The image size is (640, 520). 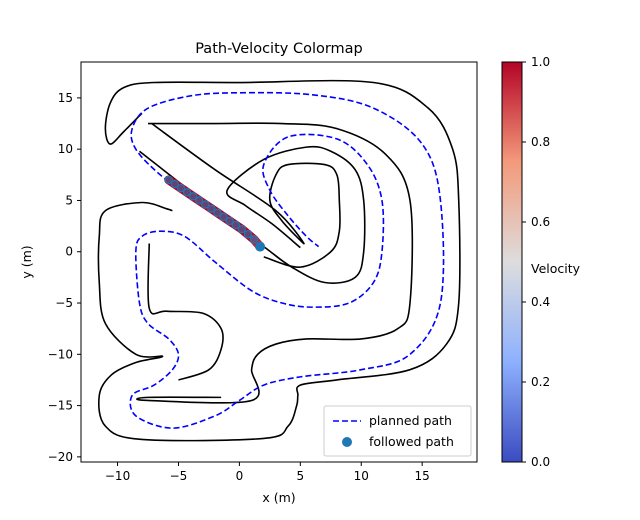 What do you see at coordinates (64, 277) in the screenshot?
I see `y-axis: −20 −15 −10 −5 0 5 10 15` at bounding box center [64, 277].